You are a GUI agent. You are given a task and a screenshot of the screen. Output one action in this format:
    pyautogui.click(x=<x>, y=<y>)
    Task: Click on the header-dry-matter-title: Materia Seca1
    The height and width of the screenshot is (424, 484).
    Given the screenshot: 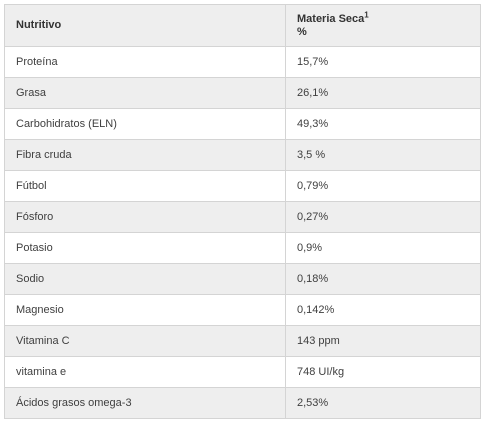 What is the action you would take?
    pyautogui.click(x=388, y=17)
    